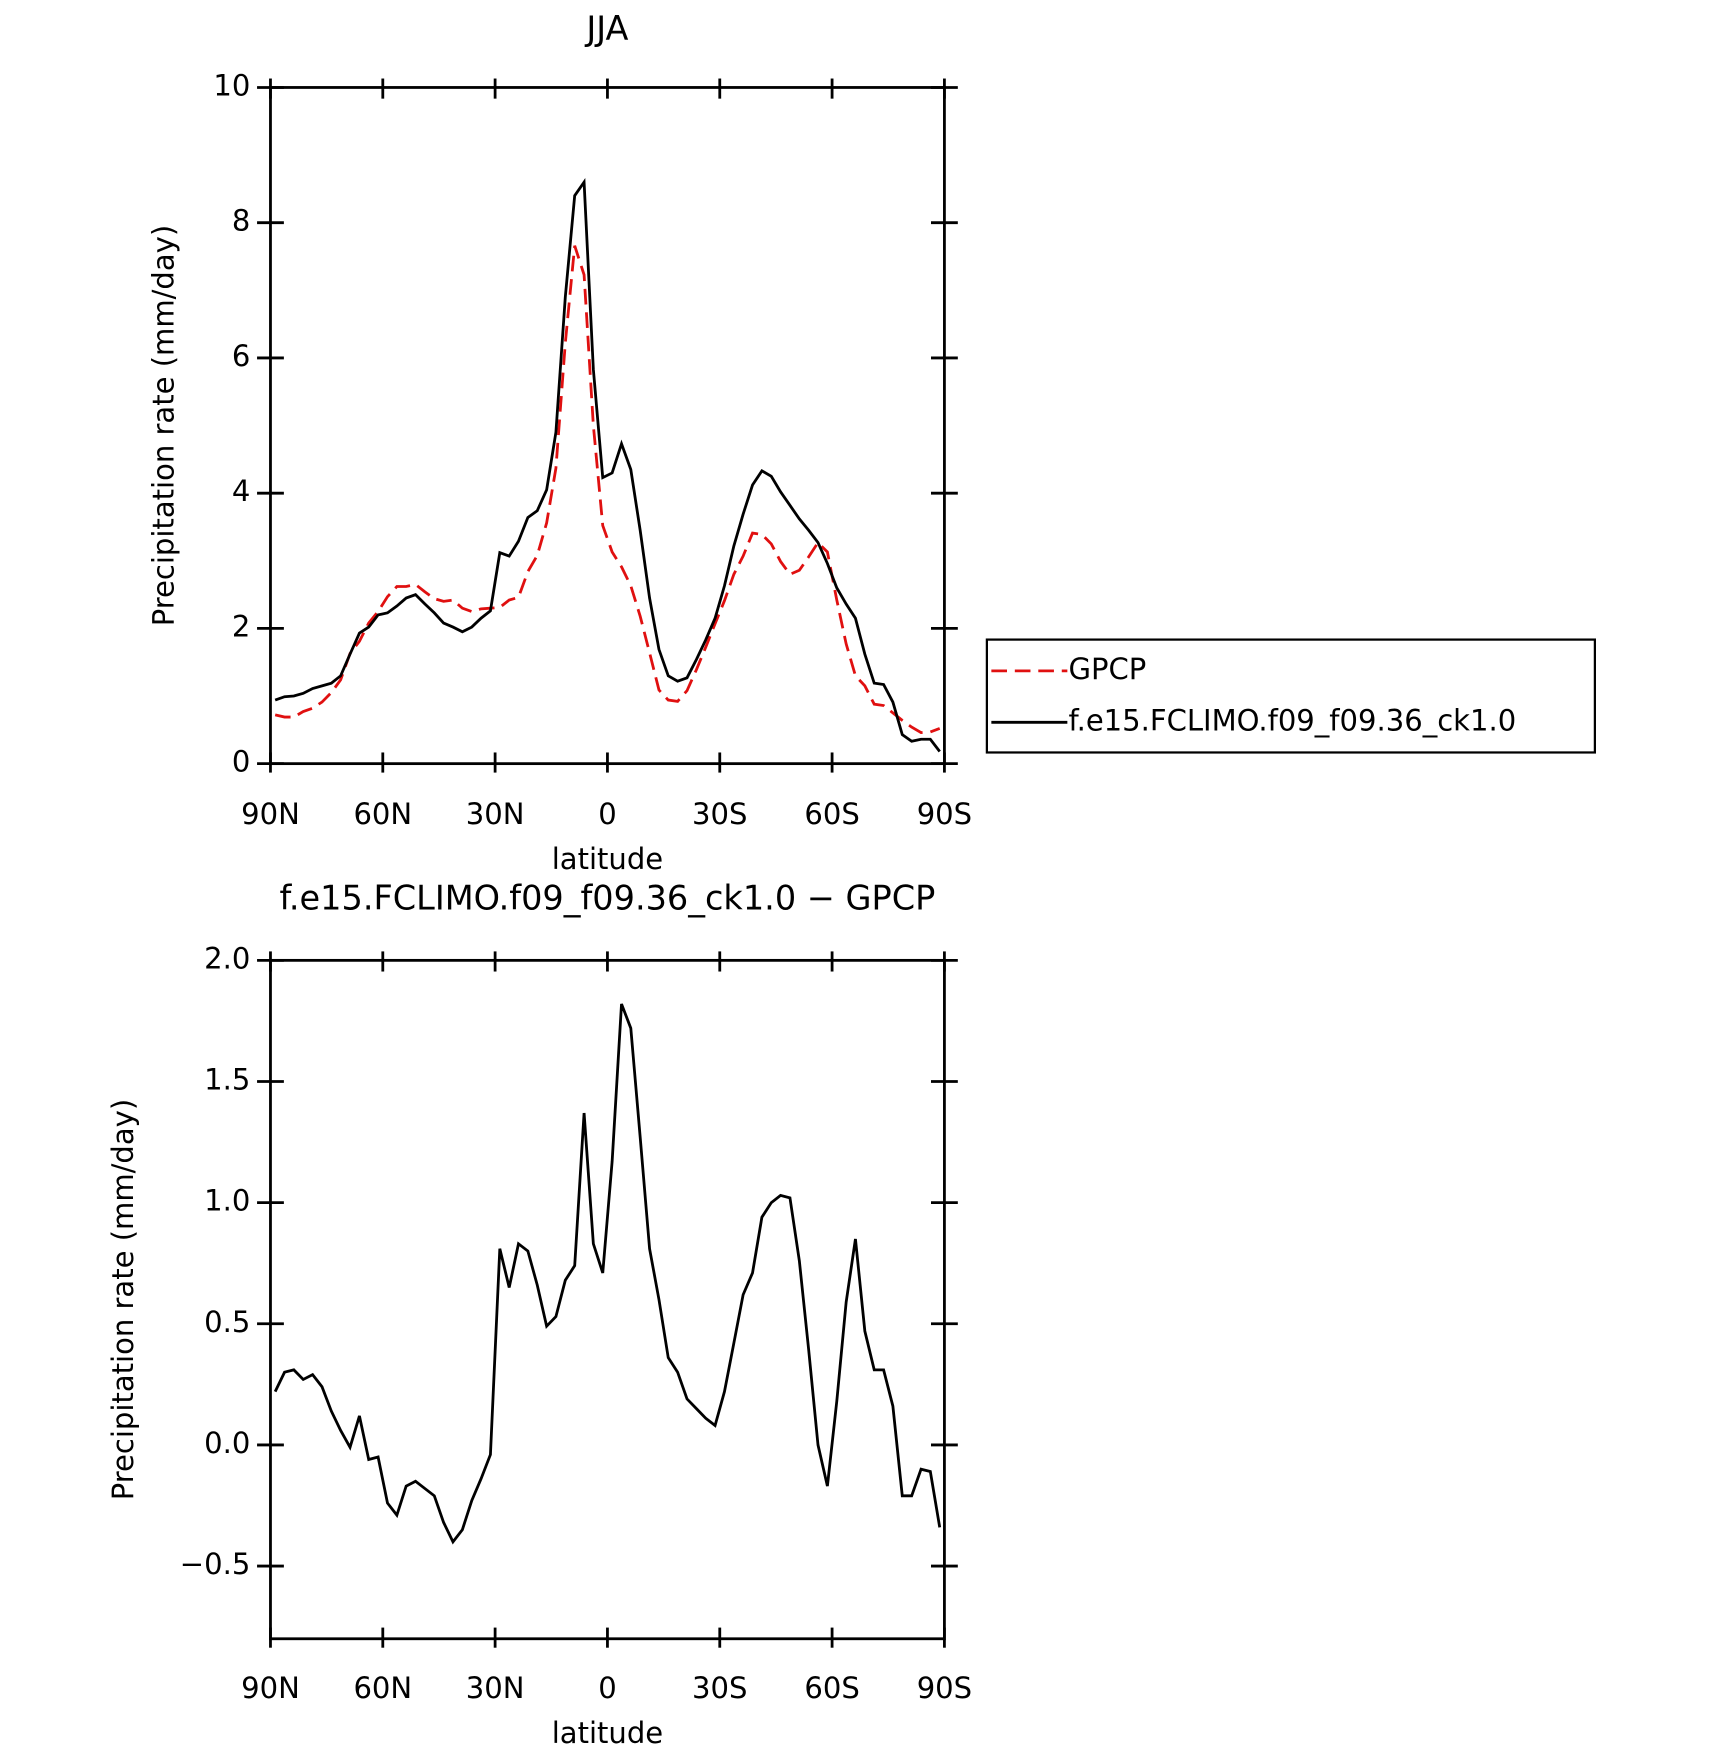 The height and width of the screenshot is (1762, 1710). What do you see at coordinates (227, 1443) in the screenshot?
I see `y-tick-label: 0.0` at bounding box center [227, 1443].